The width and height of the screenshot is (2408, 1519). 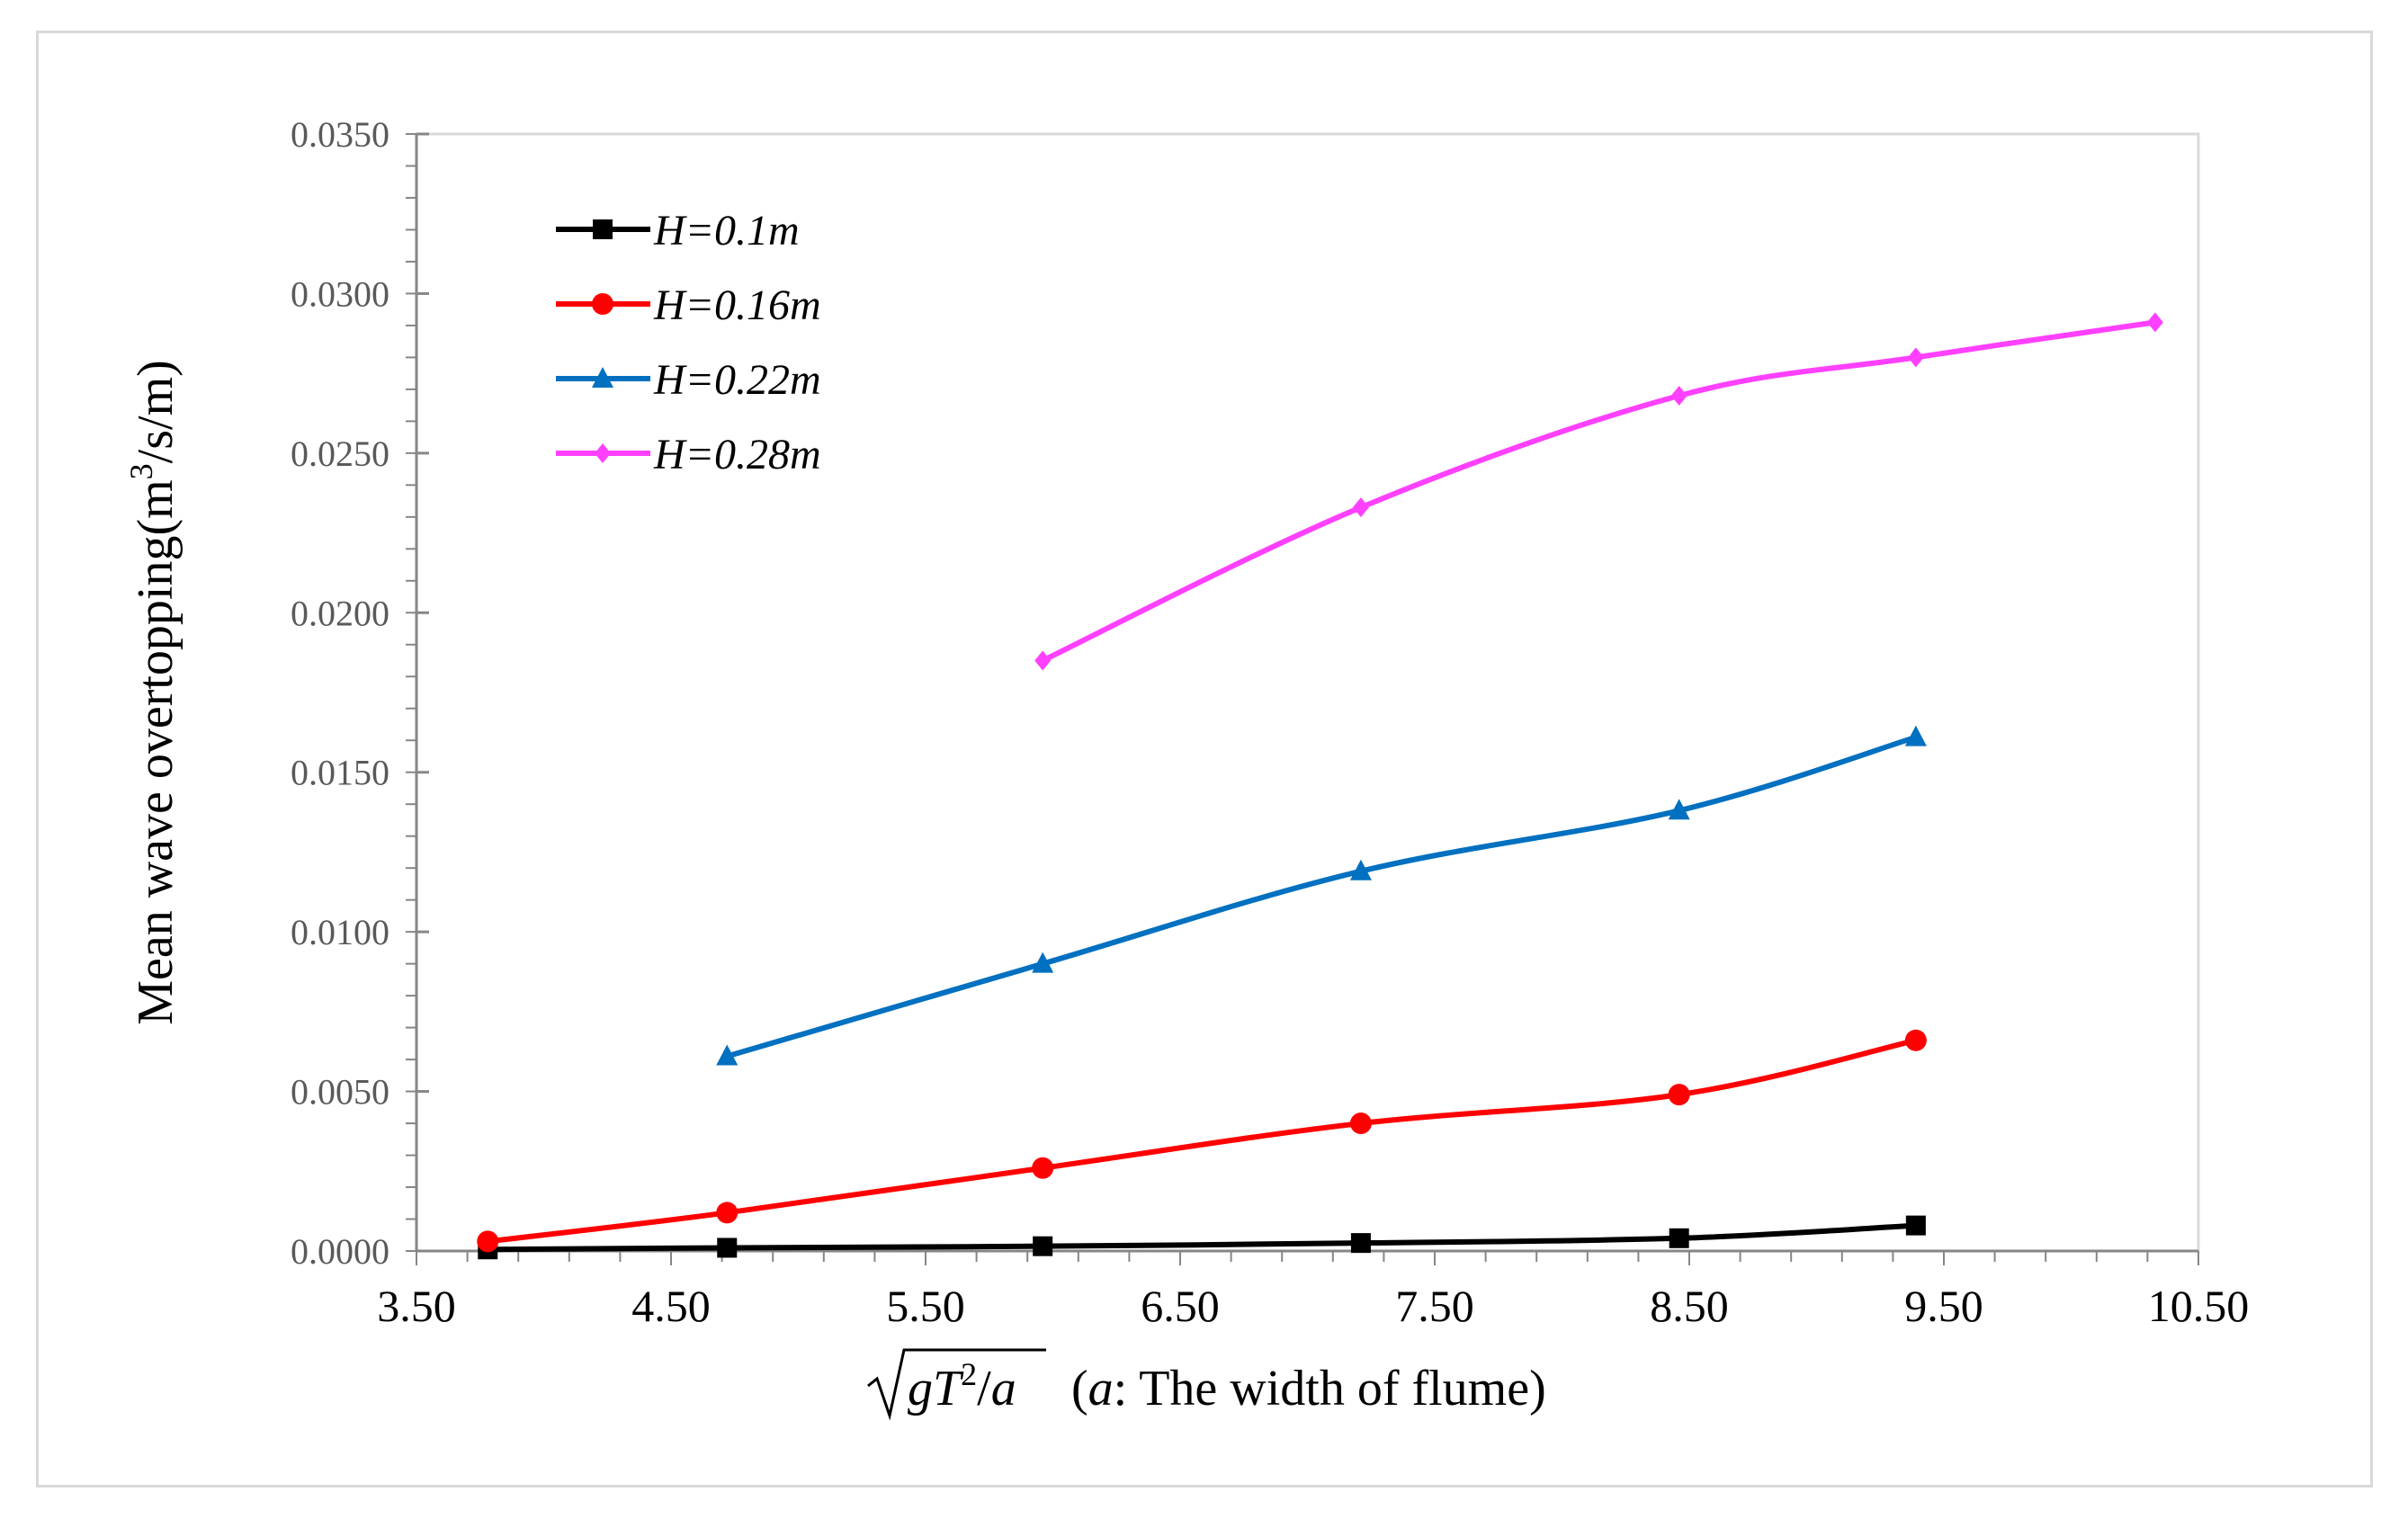 What do you see at coordinates (153, 692) in the screenshot?
I see `y-axis-title: Mean wave overtopping(m3/s/m)` at bounding box center [153, 692].